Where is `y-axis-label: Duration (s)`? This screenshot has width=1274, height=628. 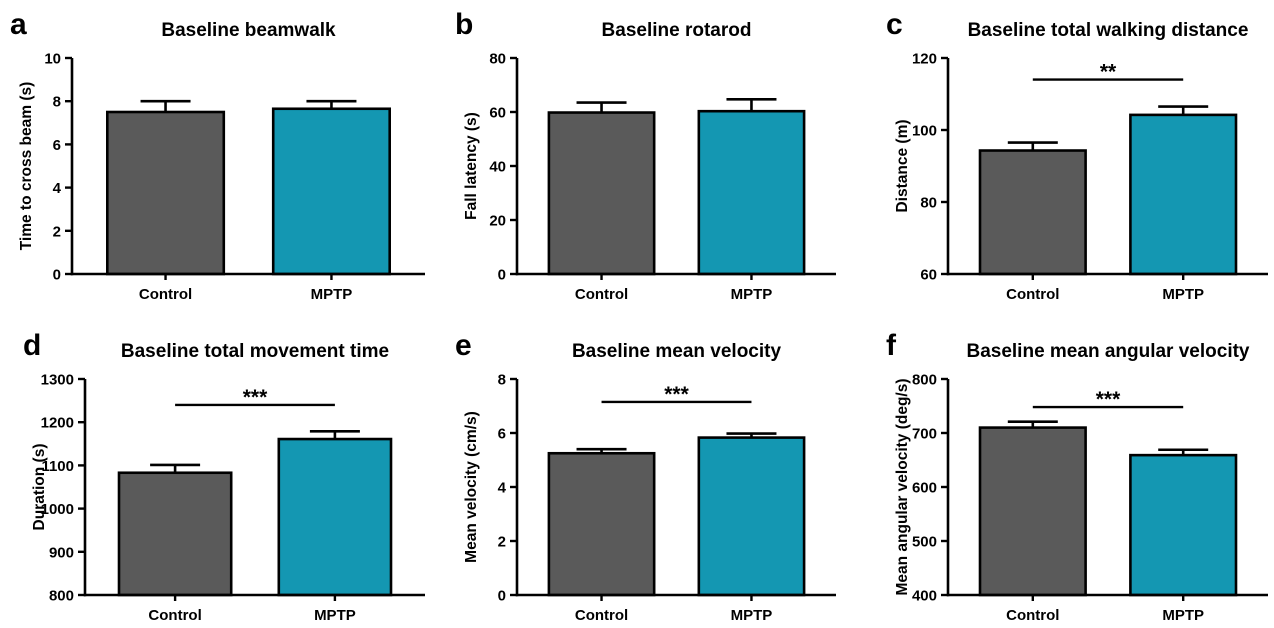
y-axis-label: Duration (s) is located at coordinates (39, 487).